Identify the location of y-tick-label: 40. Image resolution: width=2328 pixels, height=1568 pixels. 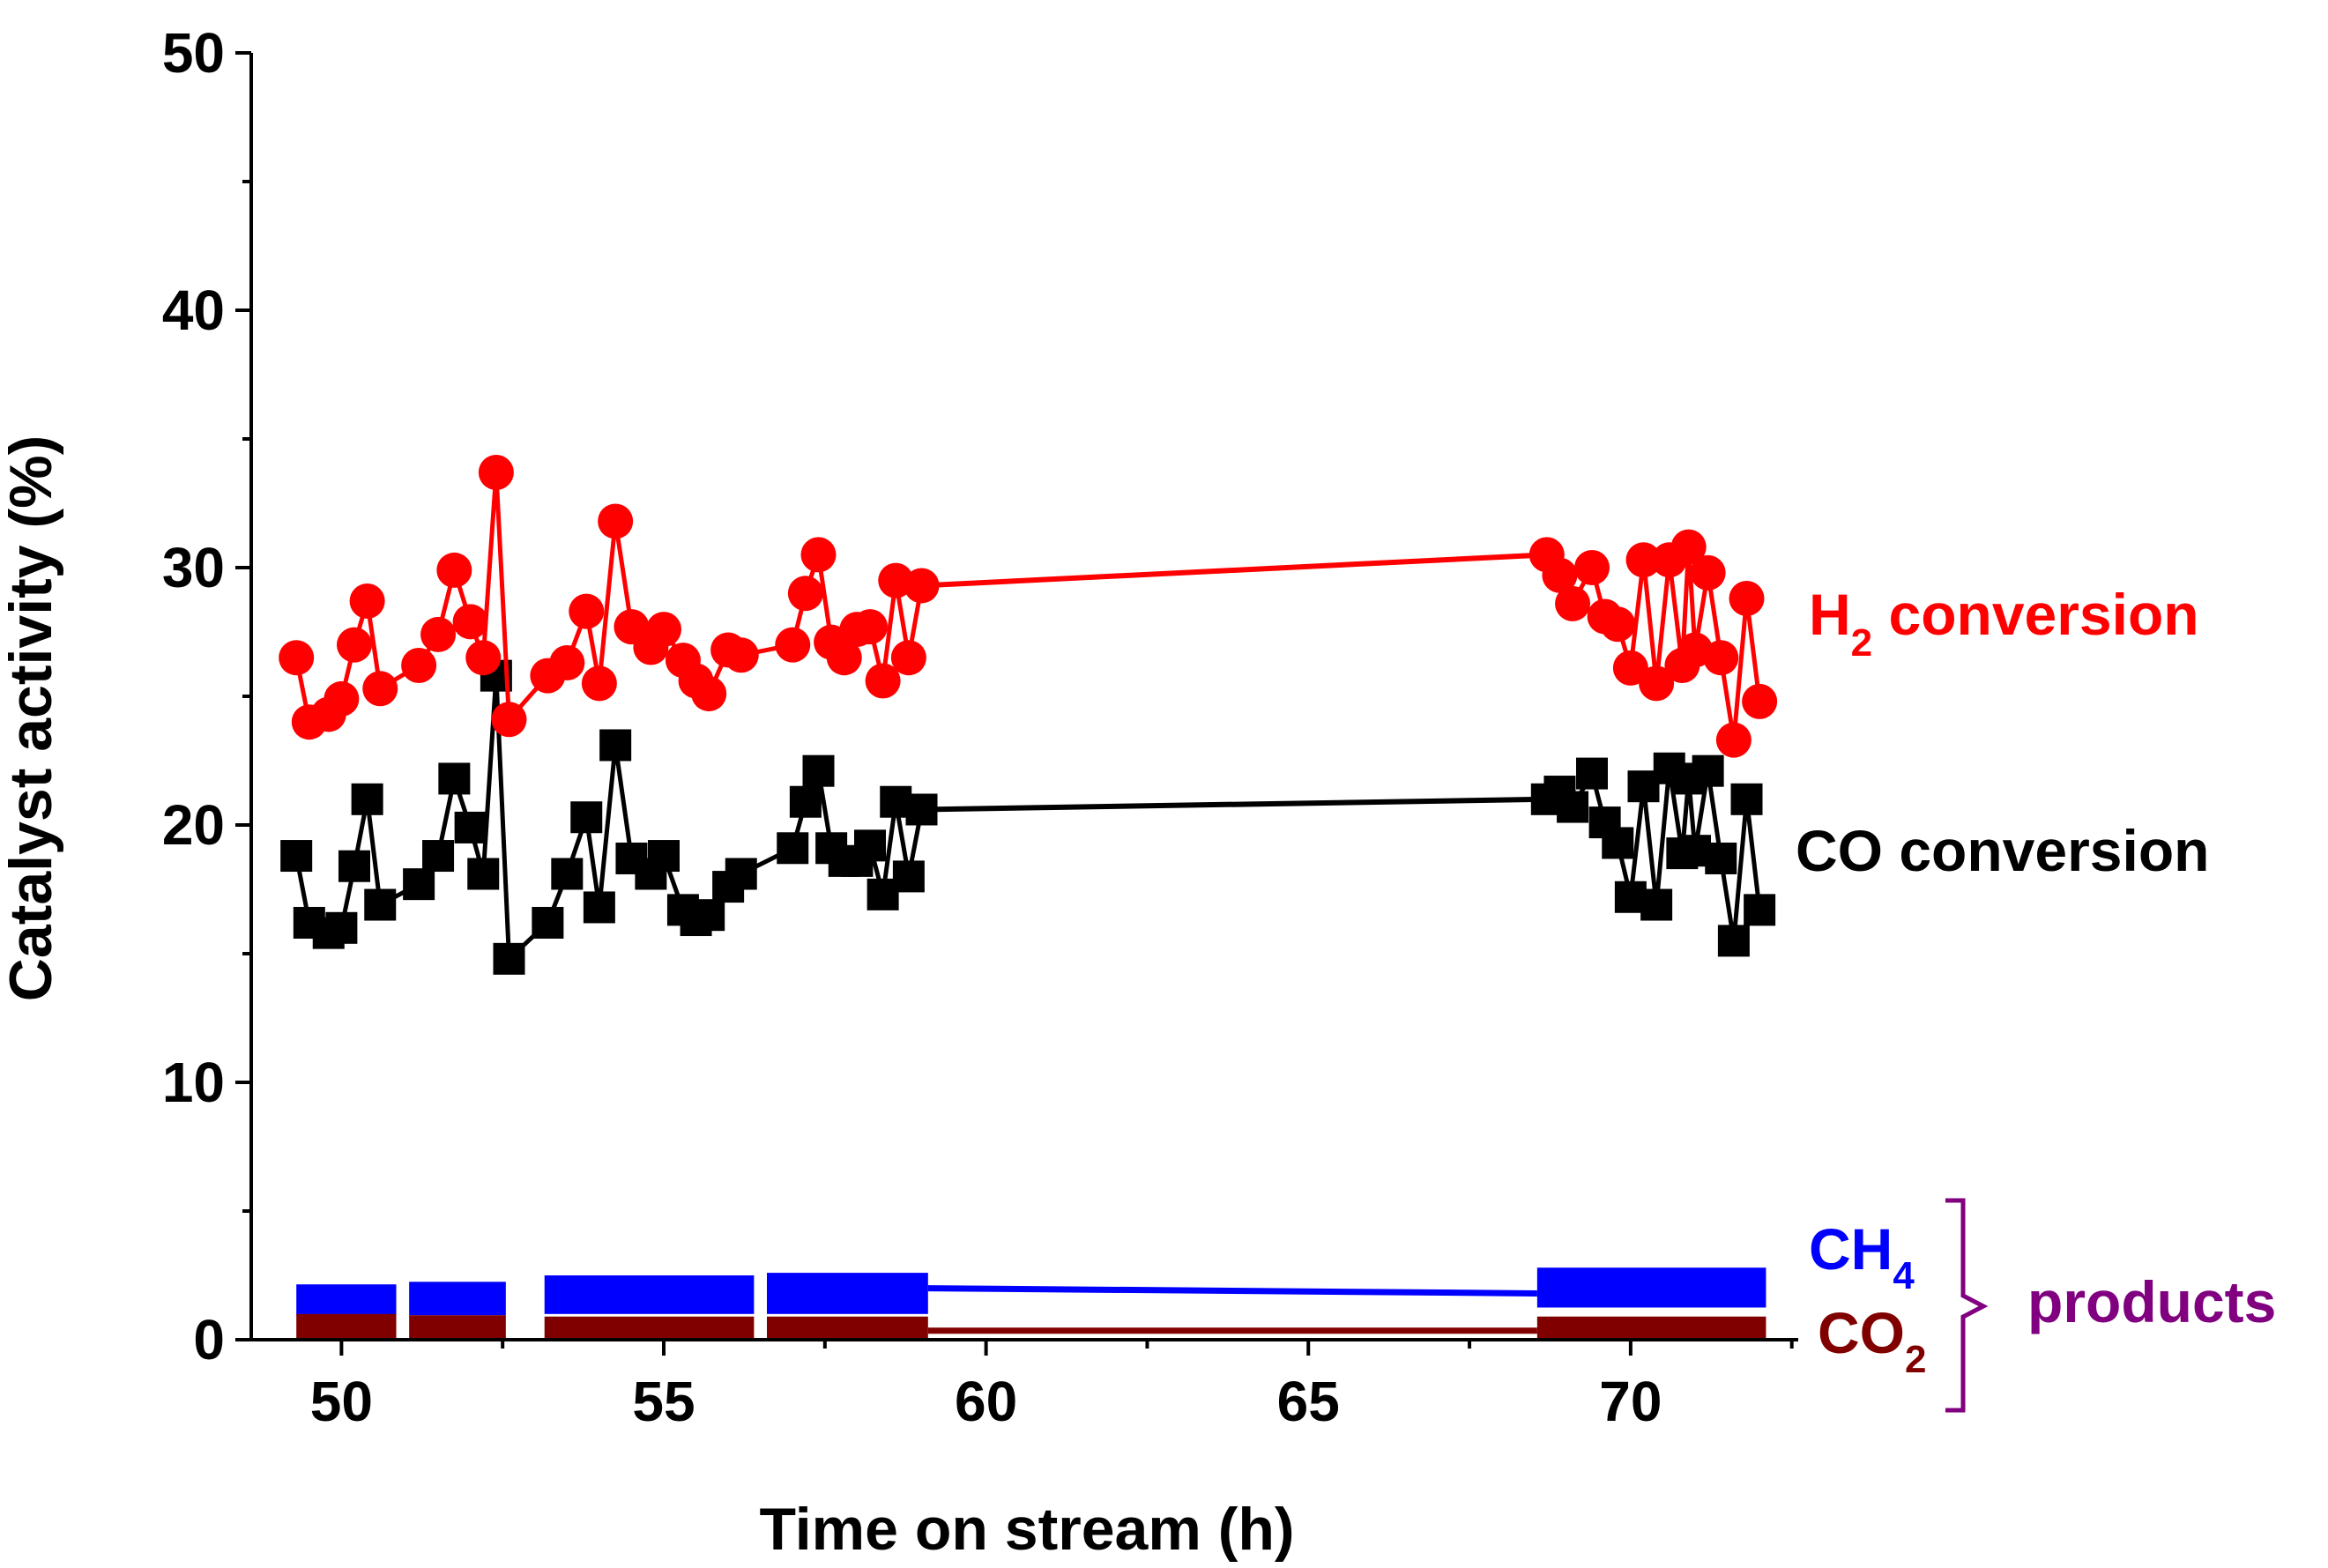
(193, 310).